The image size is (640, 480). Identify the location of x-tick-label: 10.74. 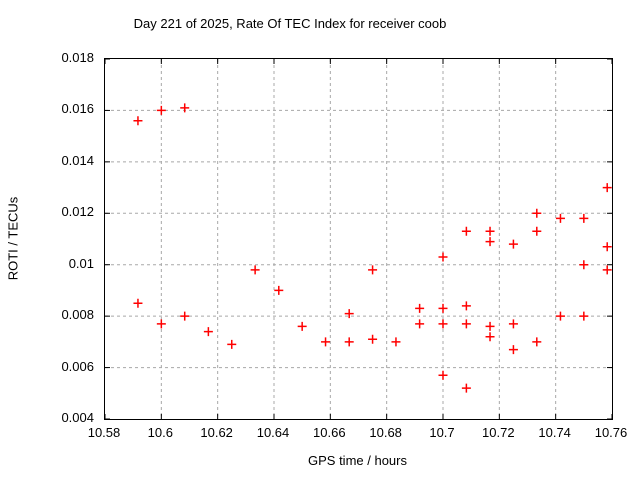
(554, 432).